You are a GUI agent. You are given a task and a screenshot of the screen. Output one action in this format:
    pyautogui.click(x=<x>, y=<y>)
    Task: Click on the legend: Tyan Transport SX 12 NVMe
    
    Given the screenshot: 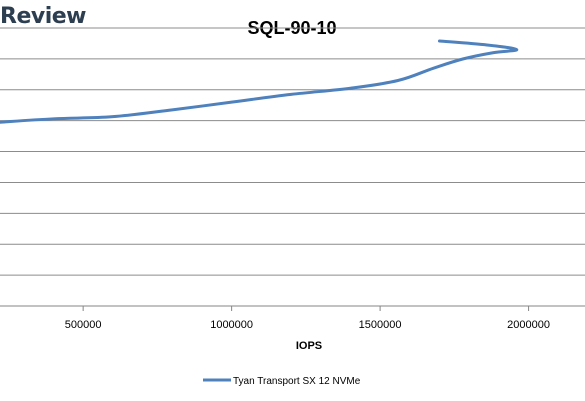 What is the action you would take?
    pyautogui.click(x=282, y=381)
    